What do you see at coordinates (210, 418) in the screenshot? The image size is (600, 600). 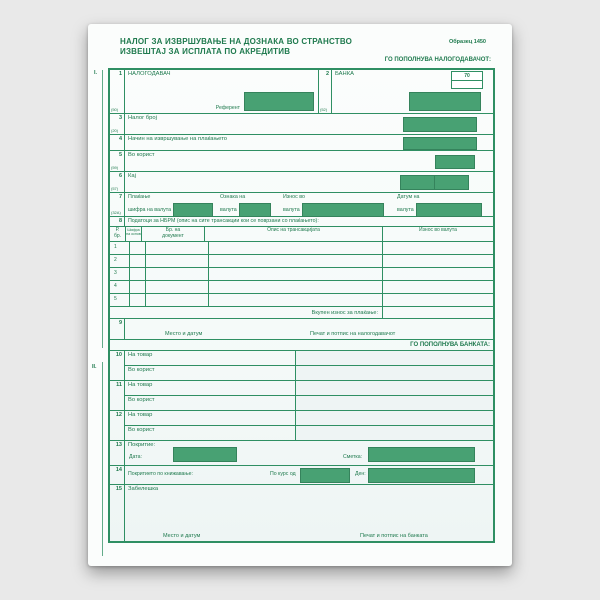 I see `debit-cell-12: На товар` at bounding box center [210, 418].